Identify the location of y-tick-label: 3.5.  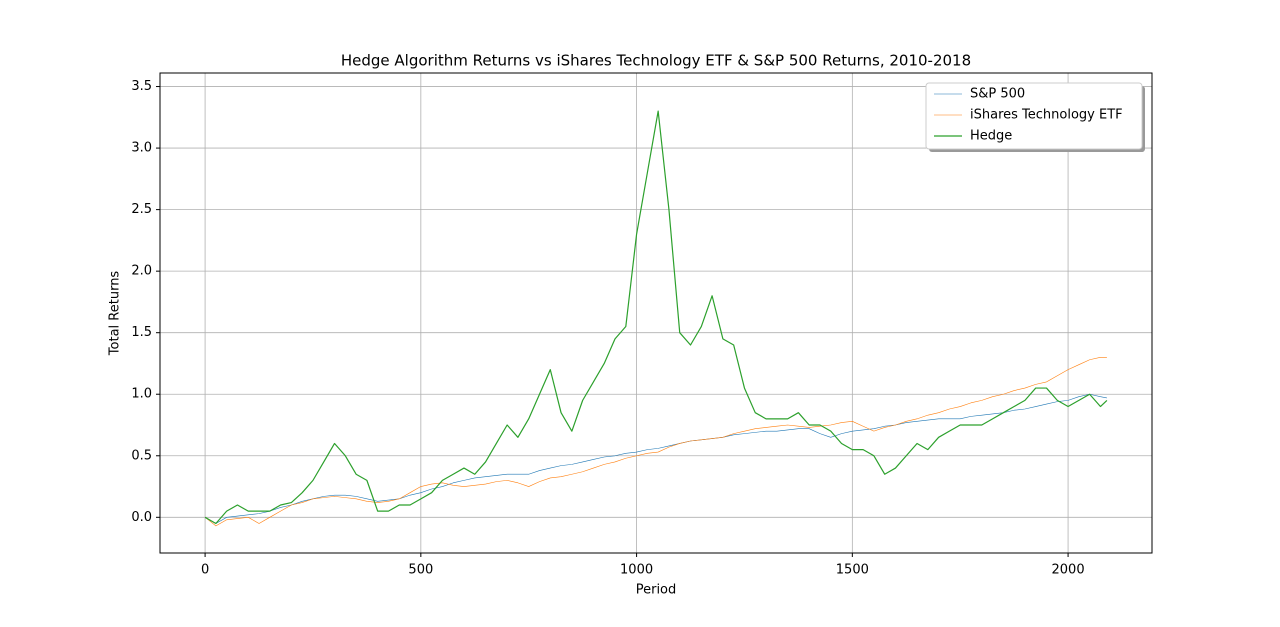
(141, 86).